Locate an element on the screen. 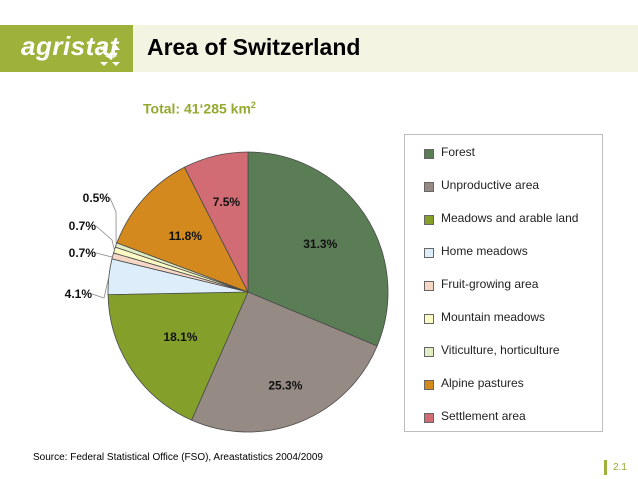 This screenshot has width=638, height=479. data-label-meadows-and-arable-land: 18.1% is located at coordinates (180, 337).